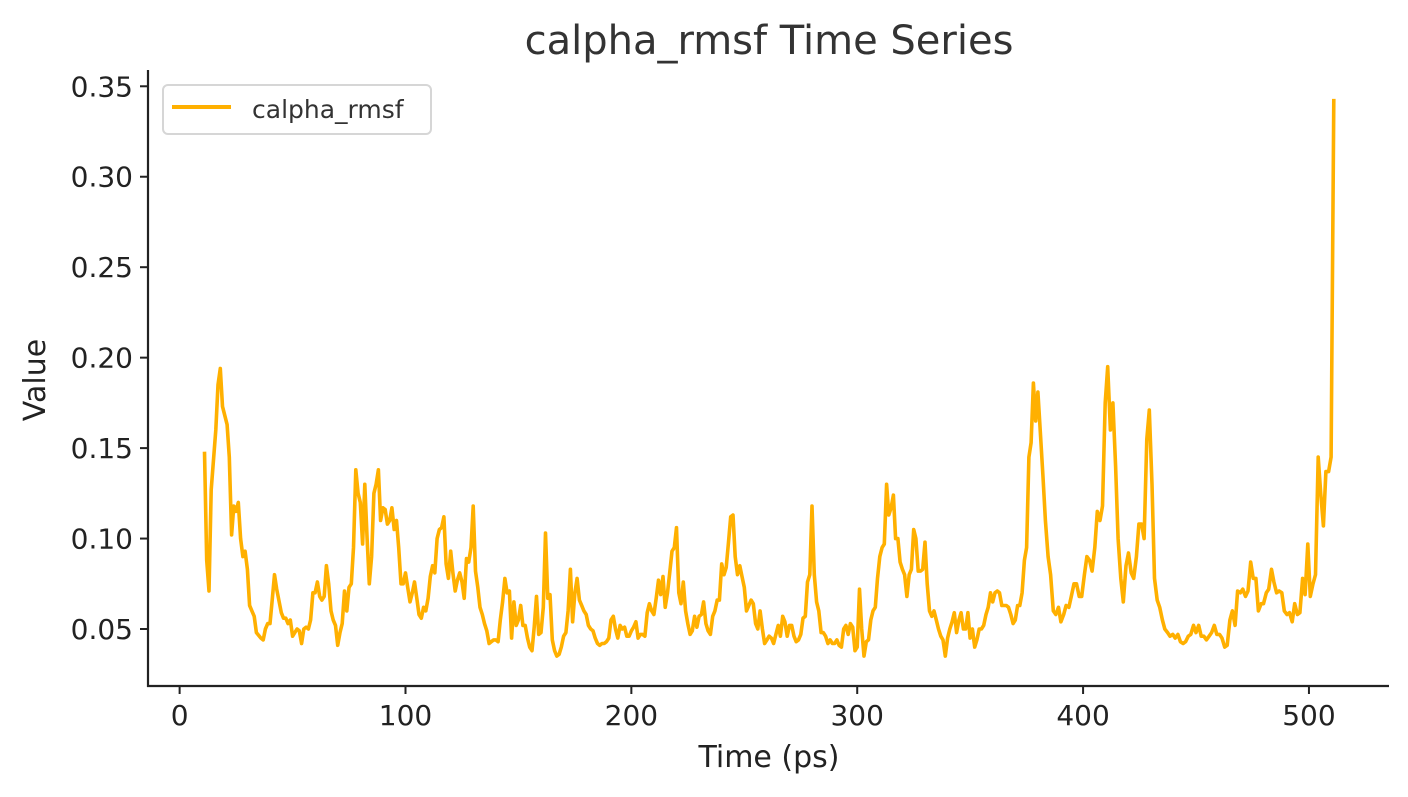 The height and width of the screenshot is (797, 1408). I want to click on x-tick-label: 400, so click(1082, 715).